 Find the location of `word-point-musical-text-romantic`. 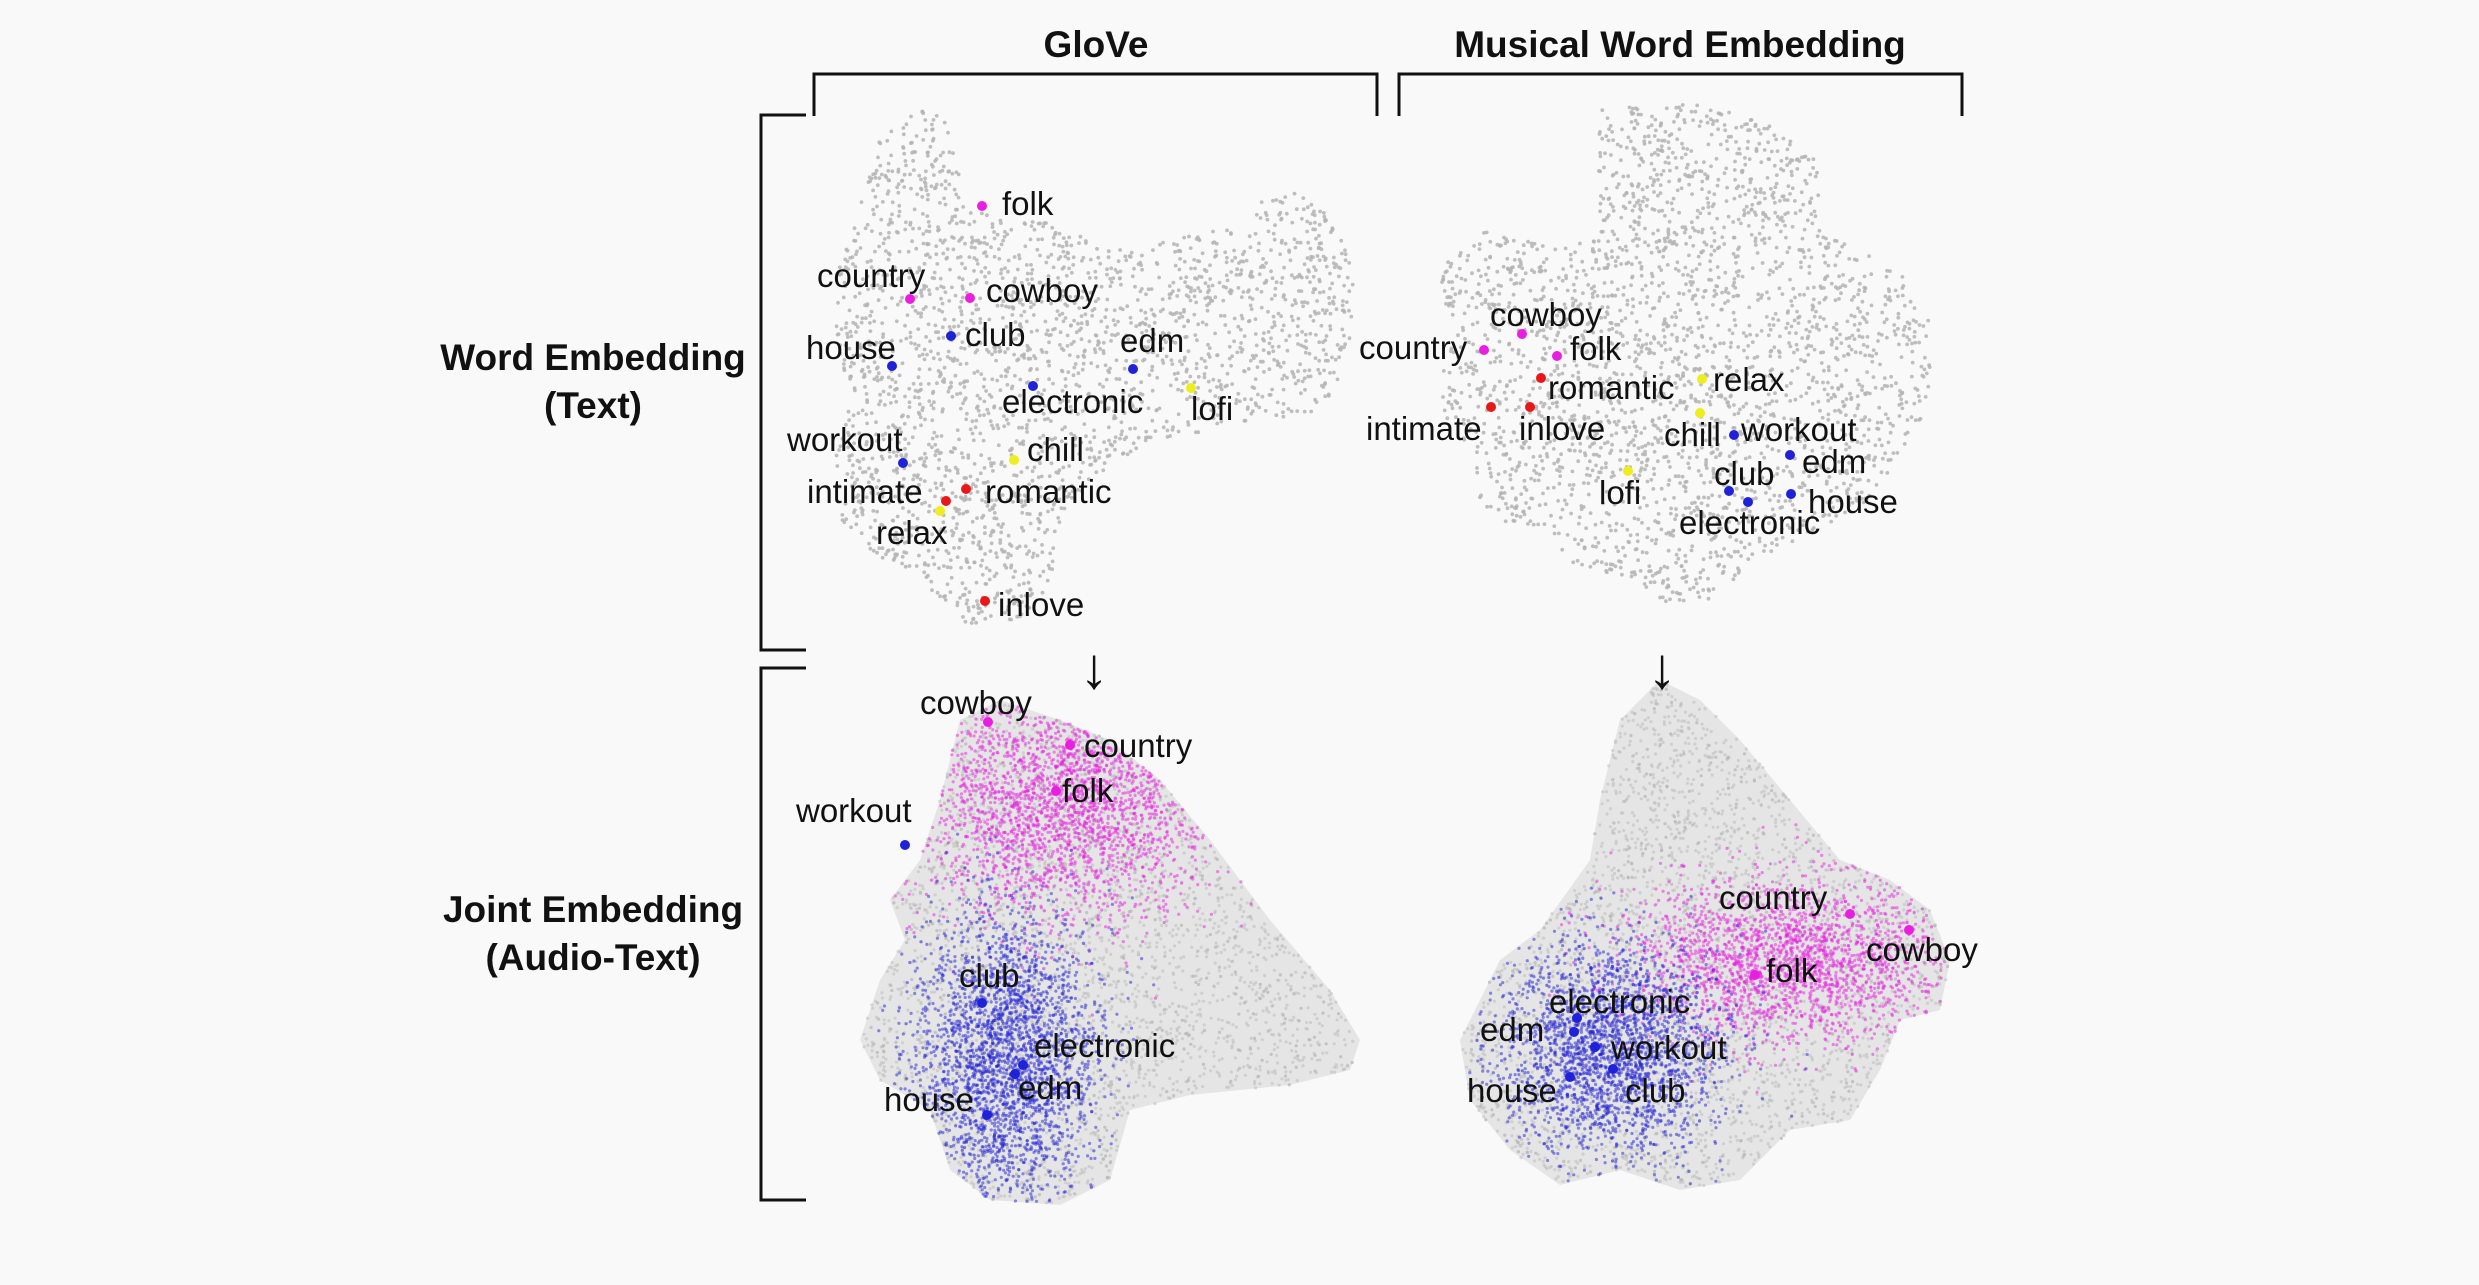

word-point-musical-text-romantic is located at coordinates (1541, 378).